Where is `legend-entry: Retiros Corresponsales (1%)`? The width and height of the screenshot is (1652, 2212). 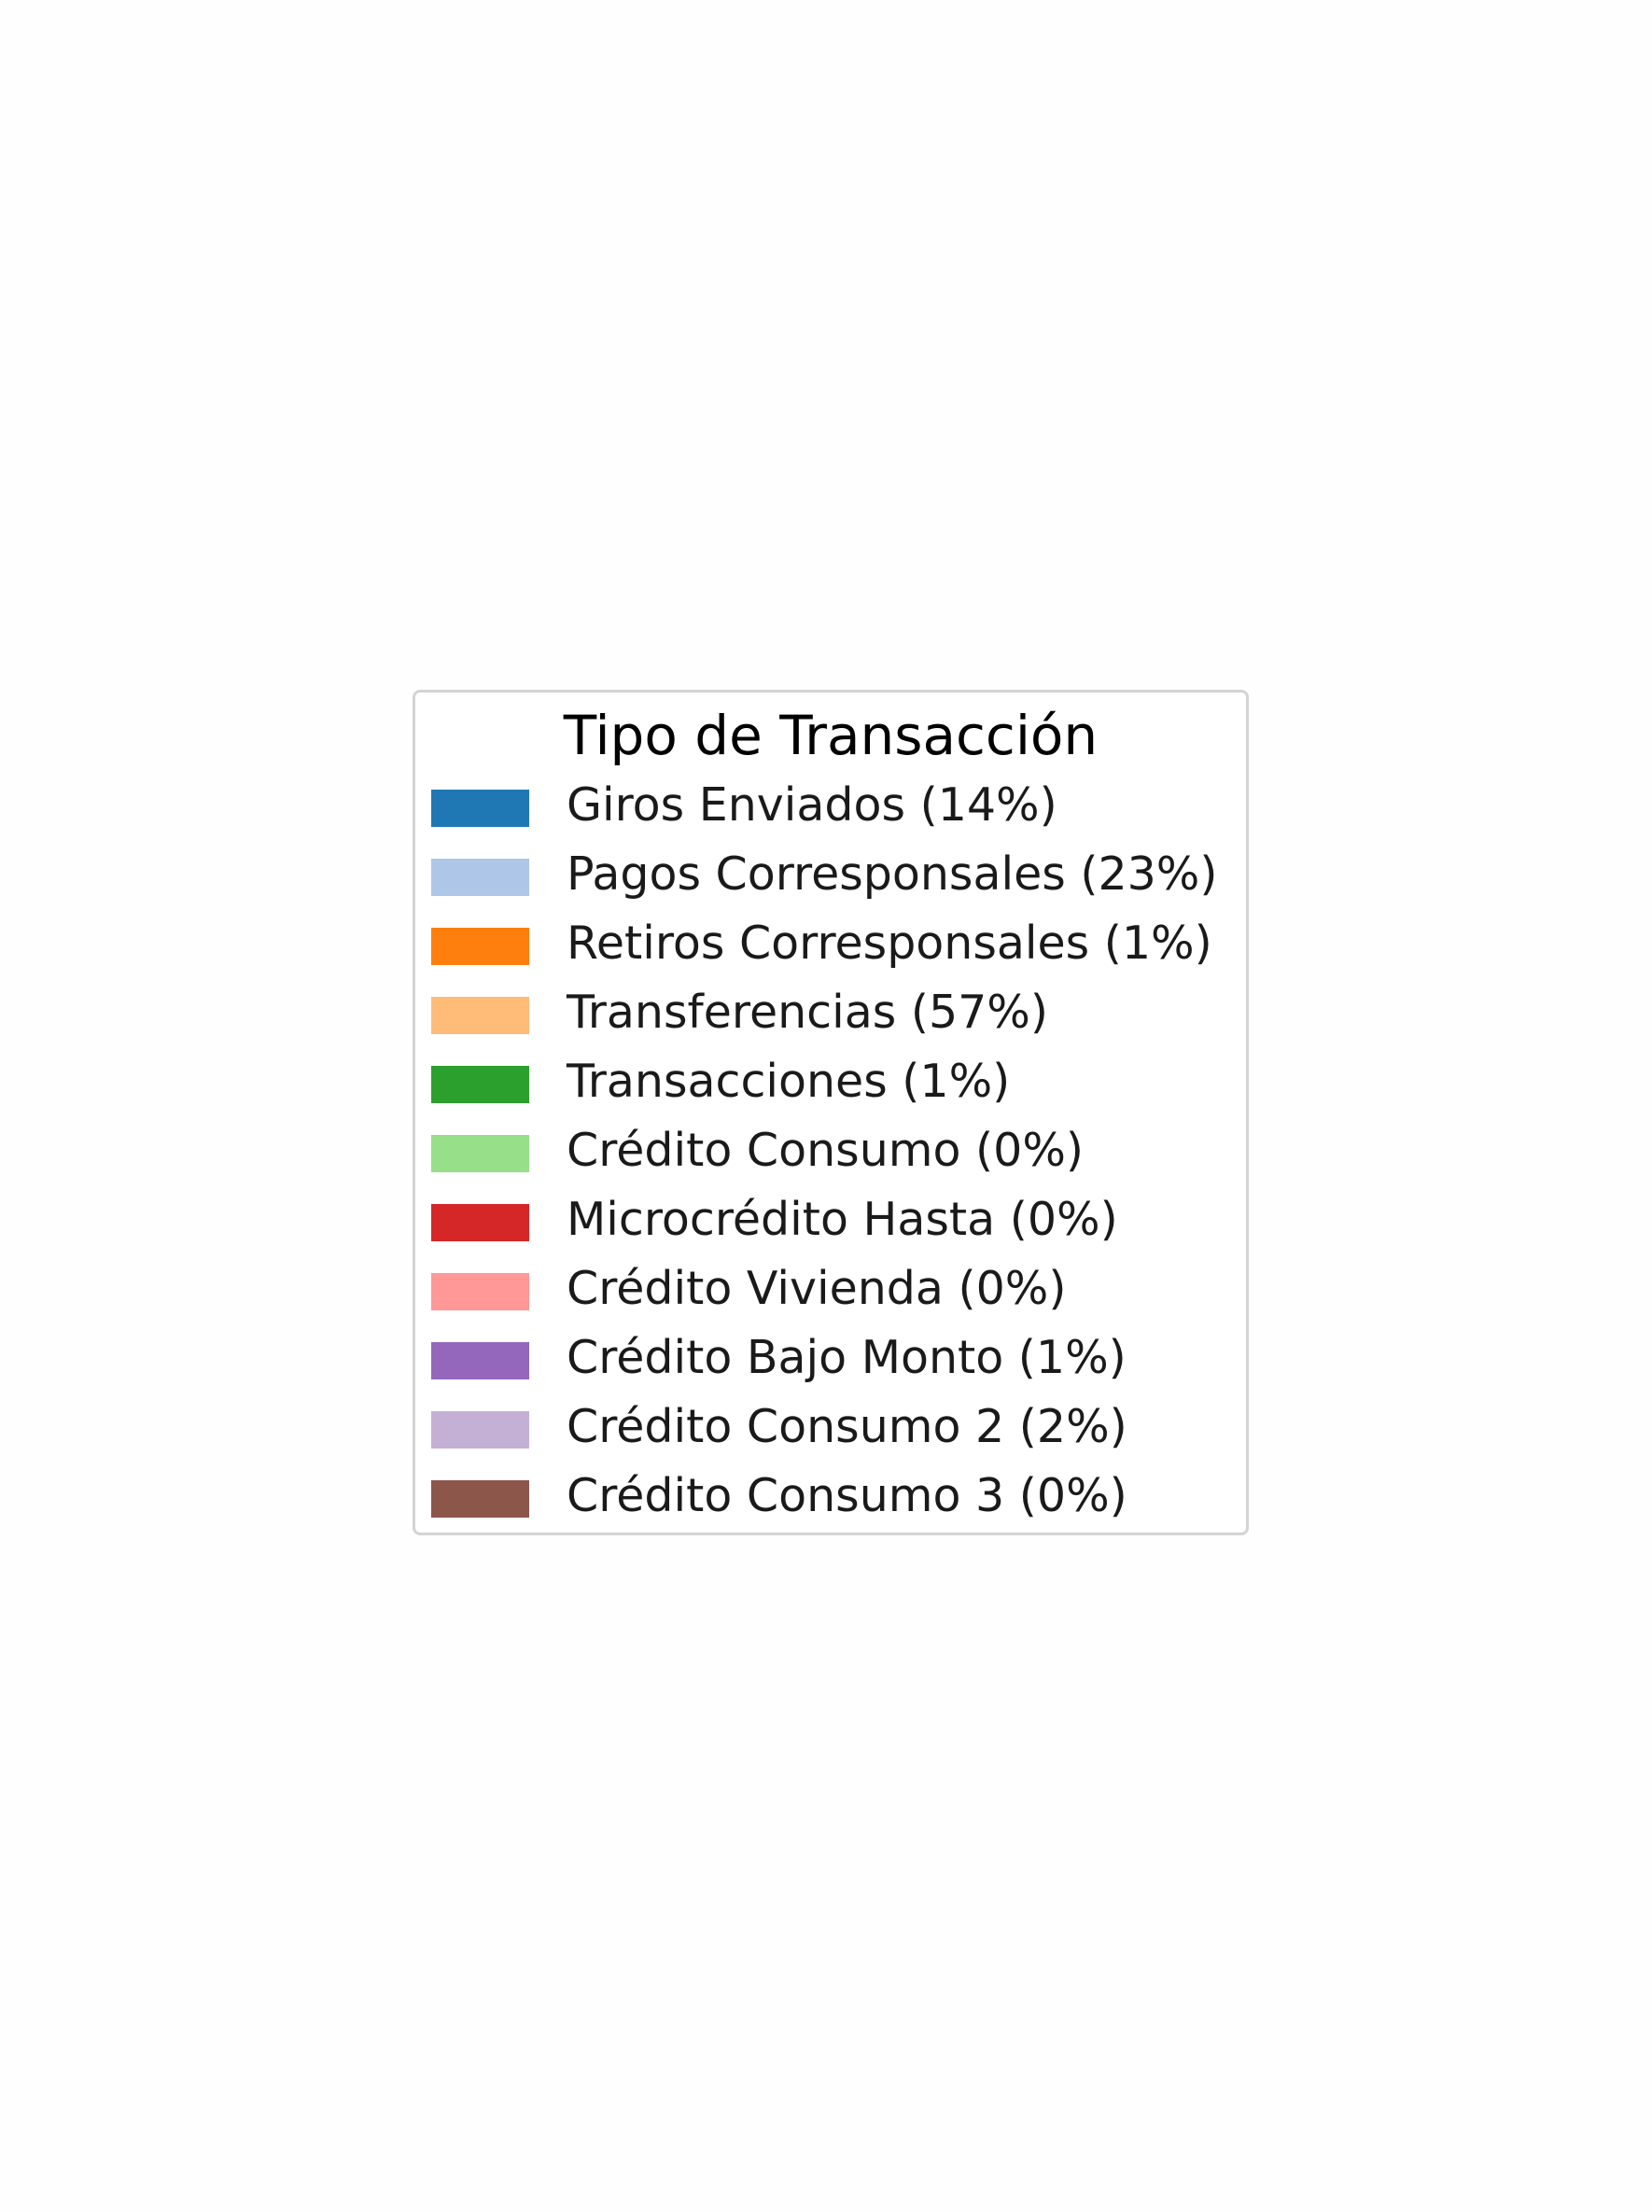 legend-entry: Retiros Corresponsales (1%) is located at coordinates (832, 956).